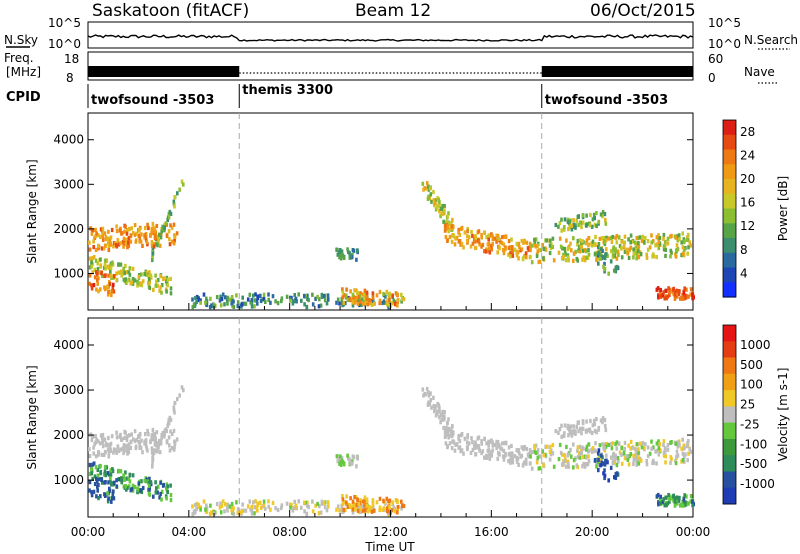  What do you see at coordinates (170, 11) in the screenshot?
I see `station-title: Saskatoon (fitACF)` at bounding box center [170, 11].